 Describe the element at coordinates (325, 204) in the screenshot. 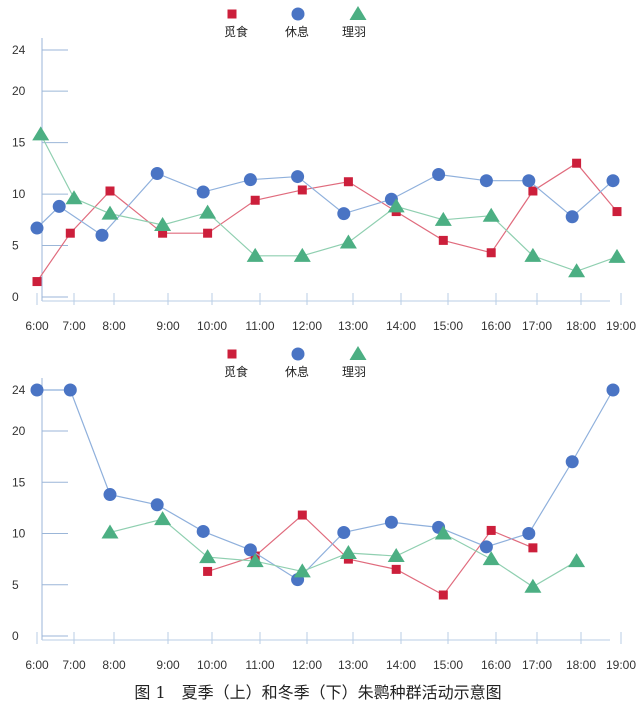

I see `series-line` at that location.